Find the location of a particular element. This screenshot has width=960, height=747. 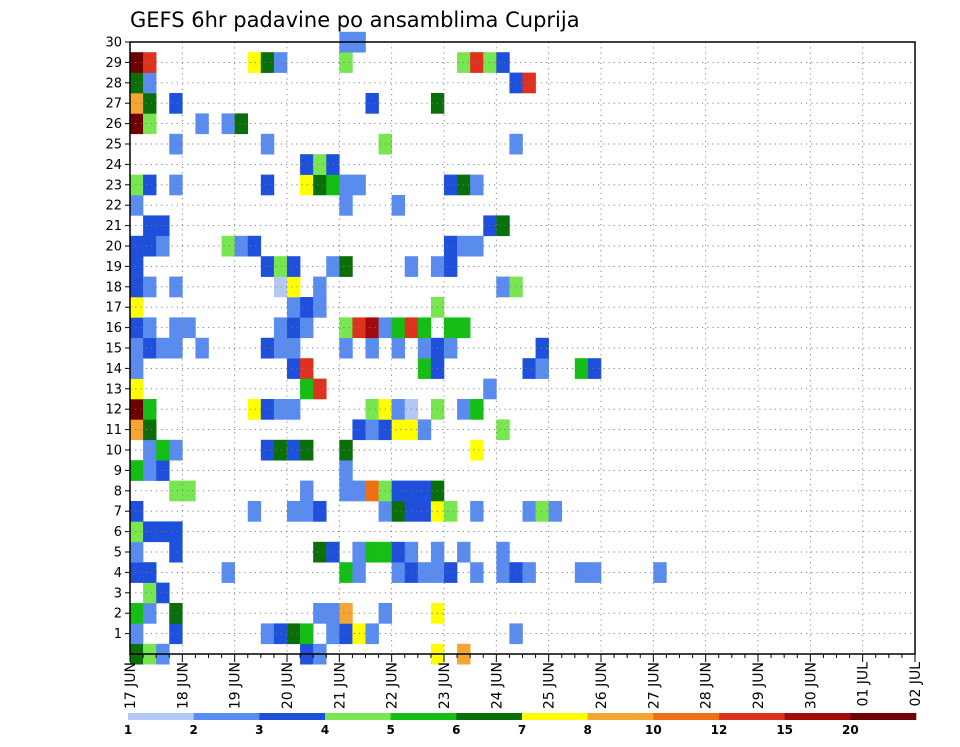

y-tick-label: 8 is located at coordinates (118, 491).